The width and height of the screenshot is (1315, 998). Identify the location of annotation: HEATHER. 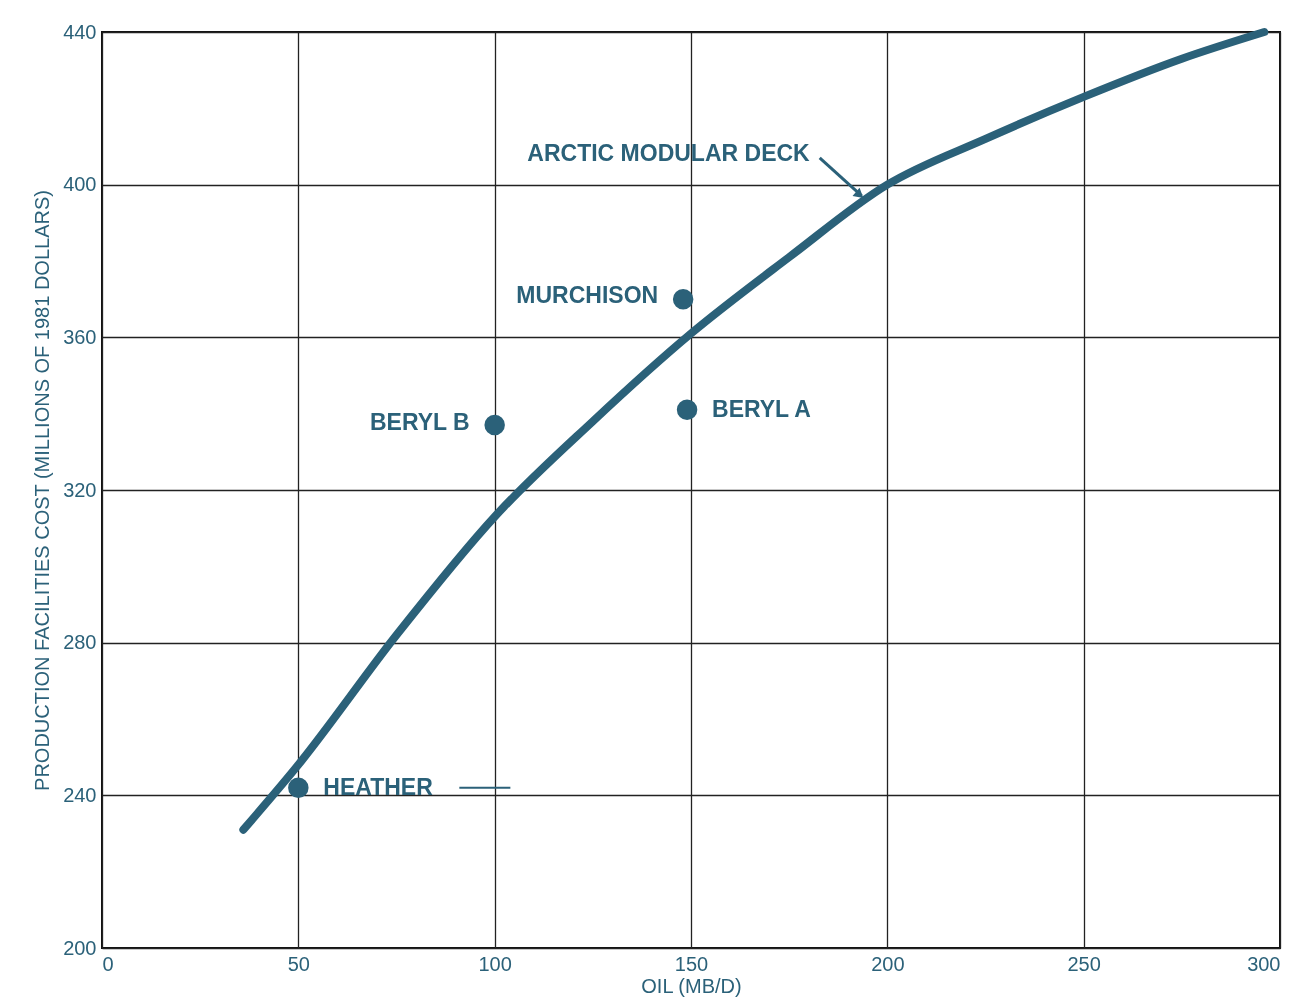
(378, 786).